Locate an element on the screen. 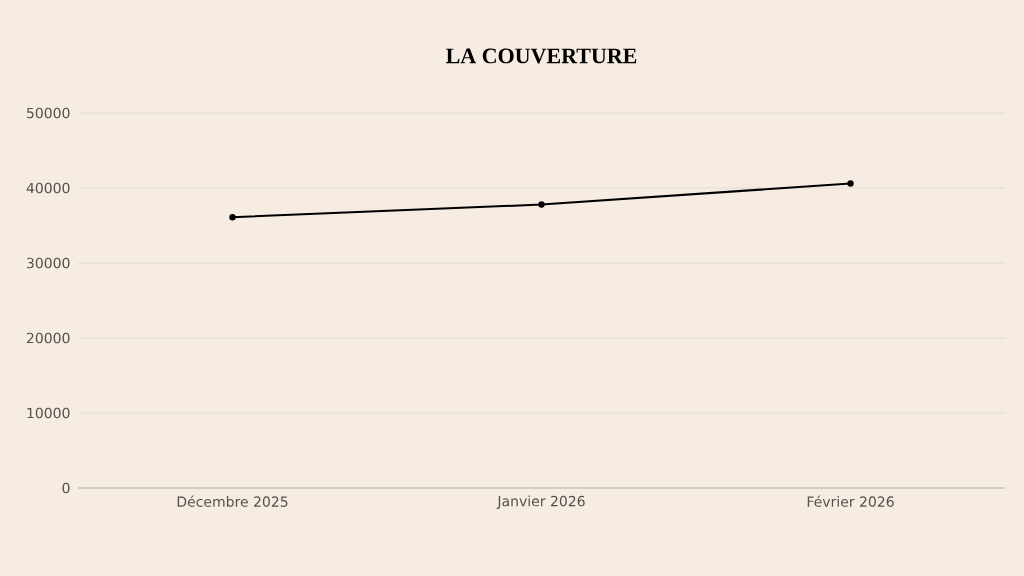  chart-title: LA COUVERTURE is located at coordinates (541, 56).